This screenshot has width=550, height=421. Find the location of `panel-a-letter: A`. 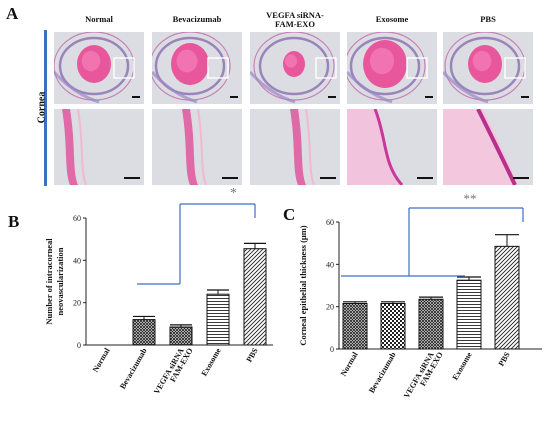

panel-a-letter: A is located at coordinates (12, 13).